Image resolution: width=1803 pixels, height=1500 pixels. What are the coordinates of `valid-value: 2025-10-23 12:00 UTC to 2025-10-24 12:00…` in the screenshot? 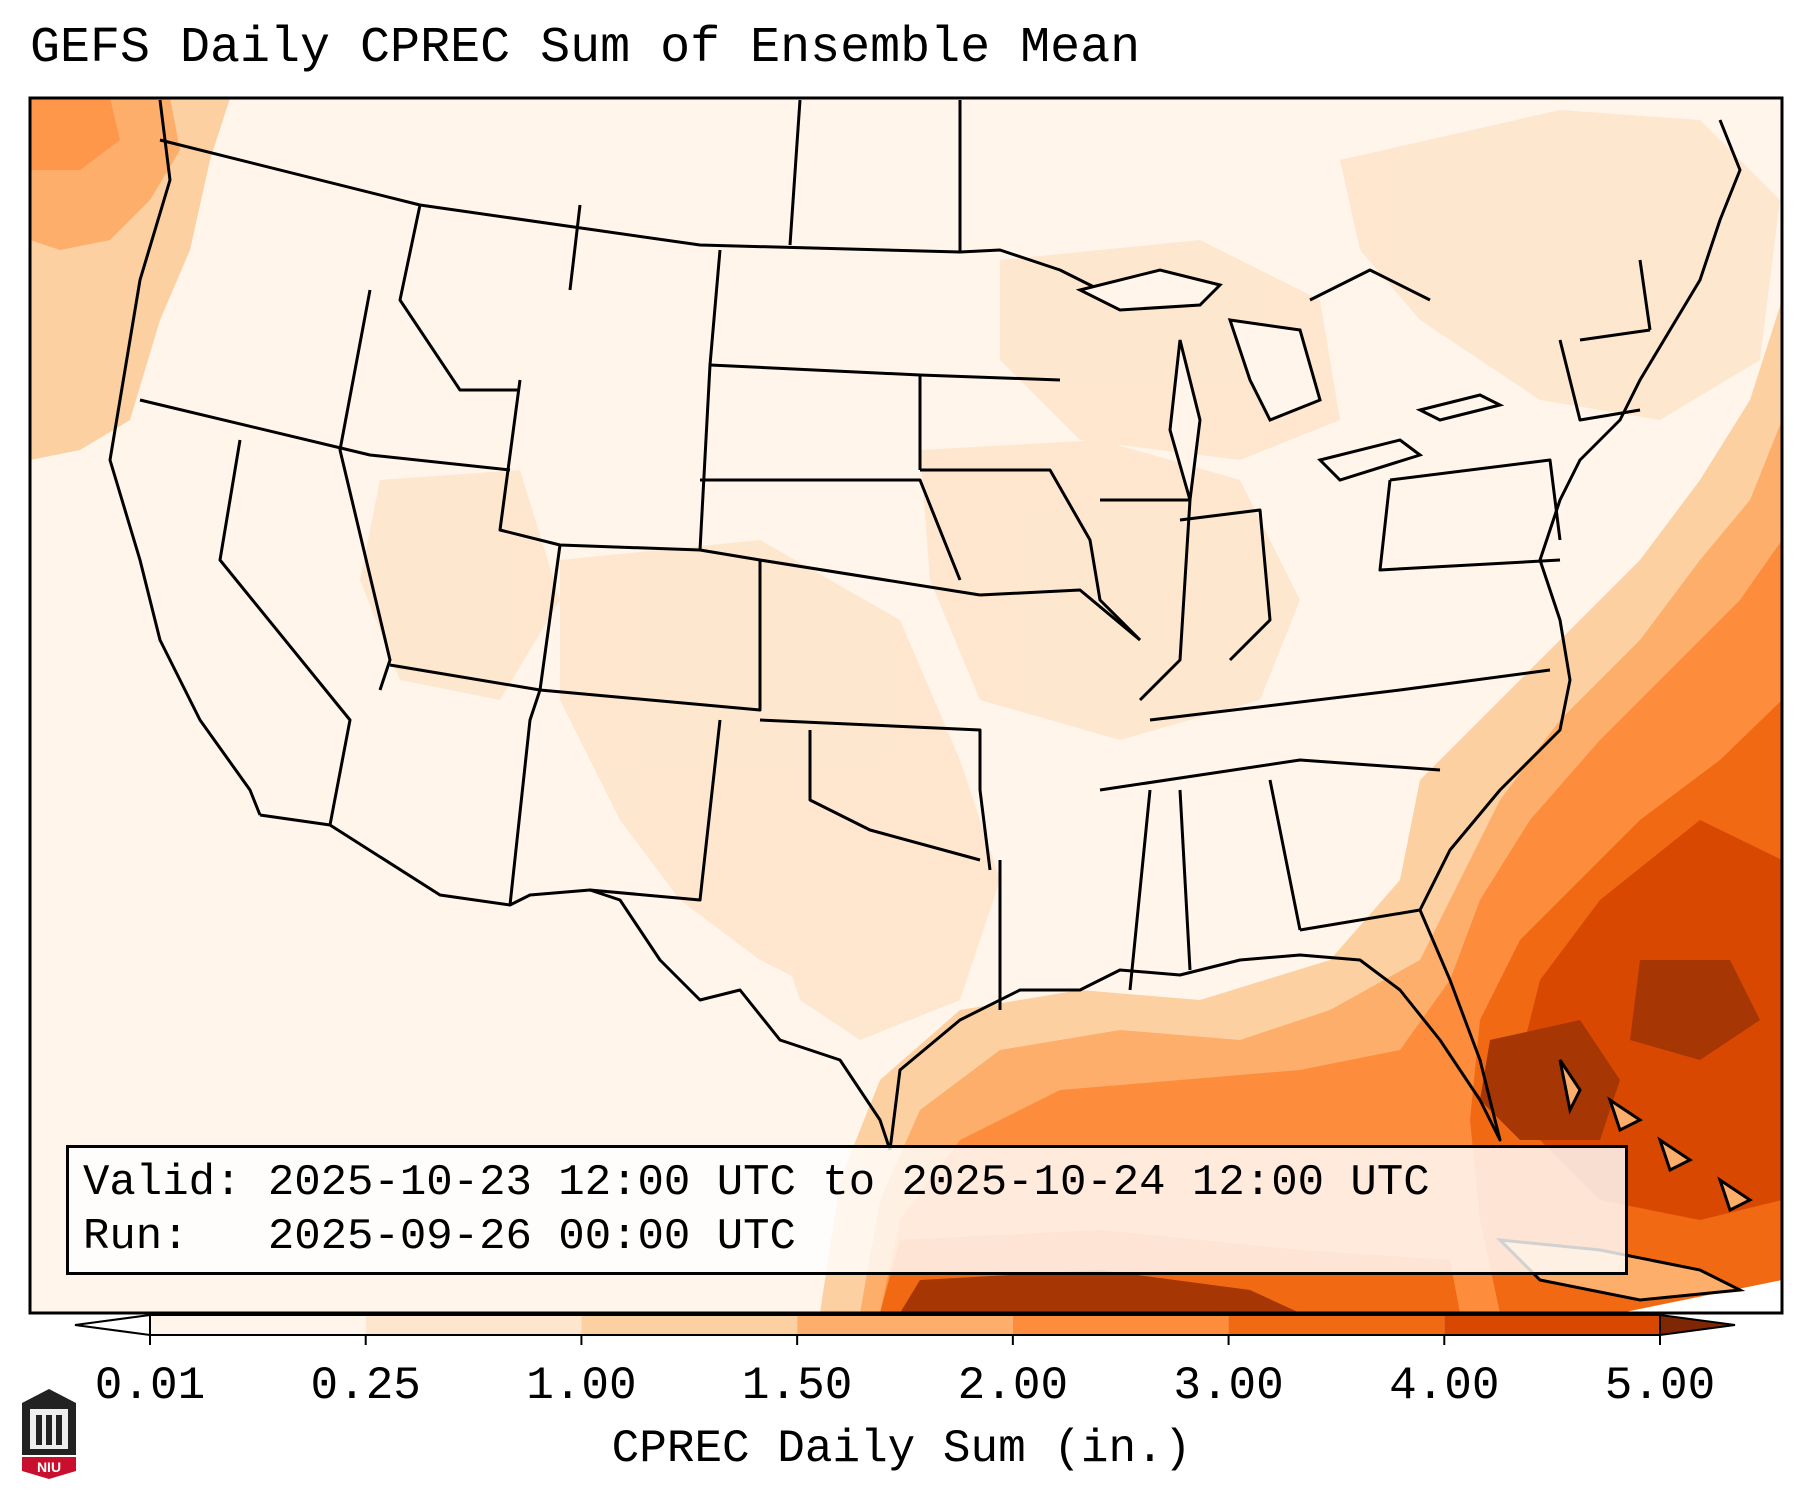 It's located at (848, 1183).